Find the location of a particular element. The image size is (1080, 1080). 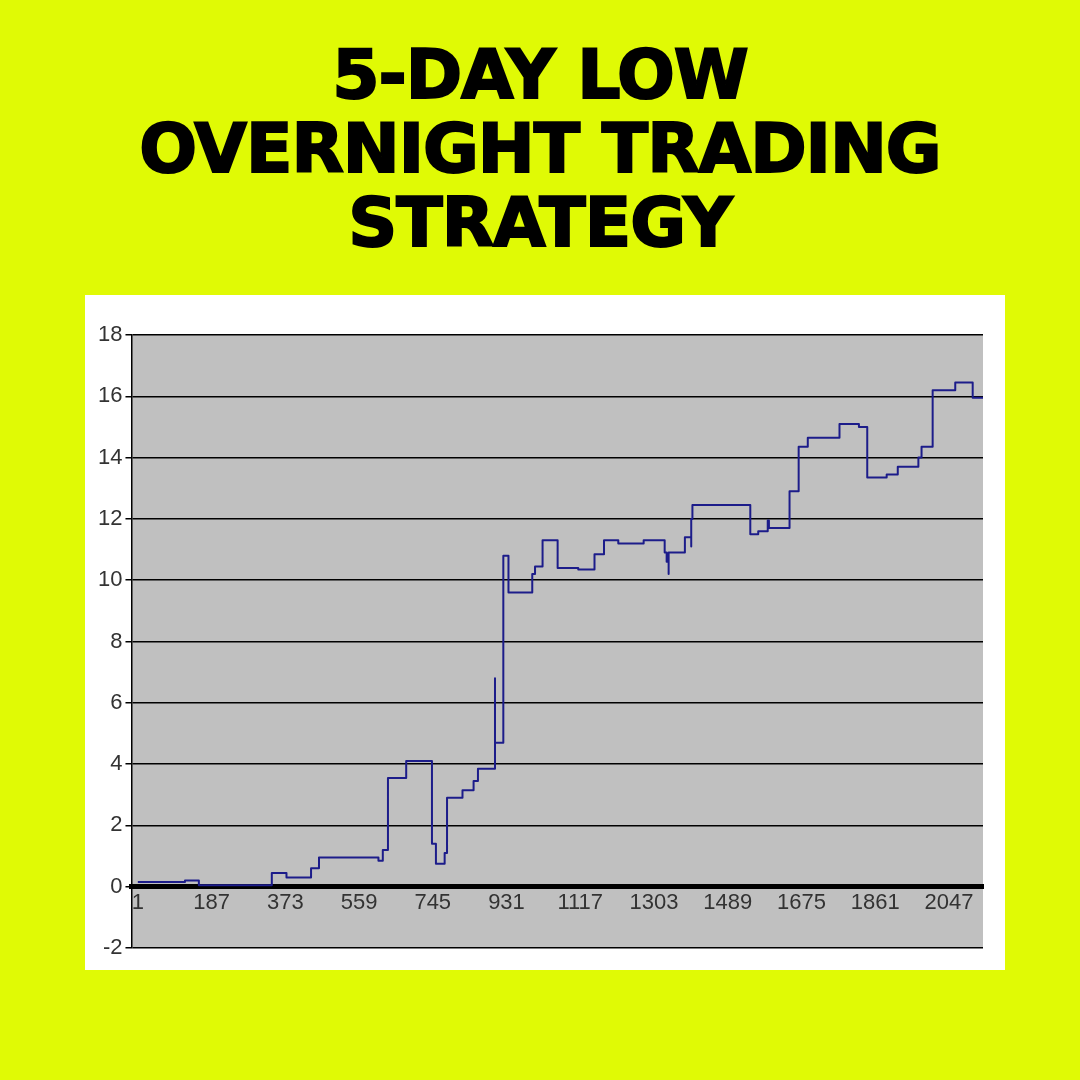

y-tick-label: 12 is located at coordinates (110, 517).